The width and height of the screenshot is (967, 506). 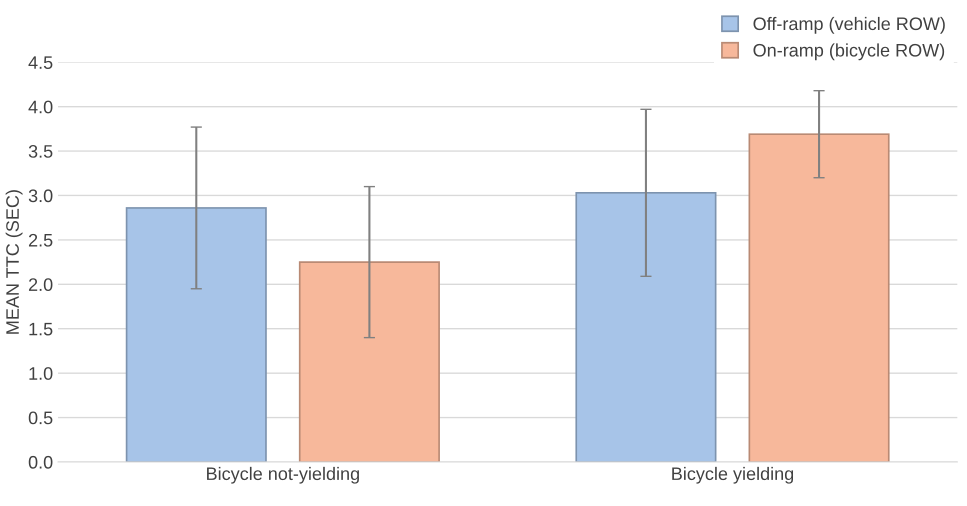 I want to click on legend-label: On-ramp (bicycle ROW), so click(x=848, y=51).